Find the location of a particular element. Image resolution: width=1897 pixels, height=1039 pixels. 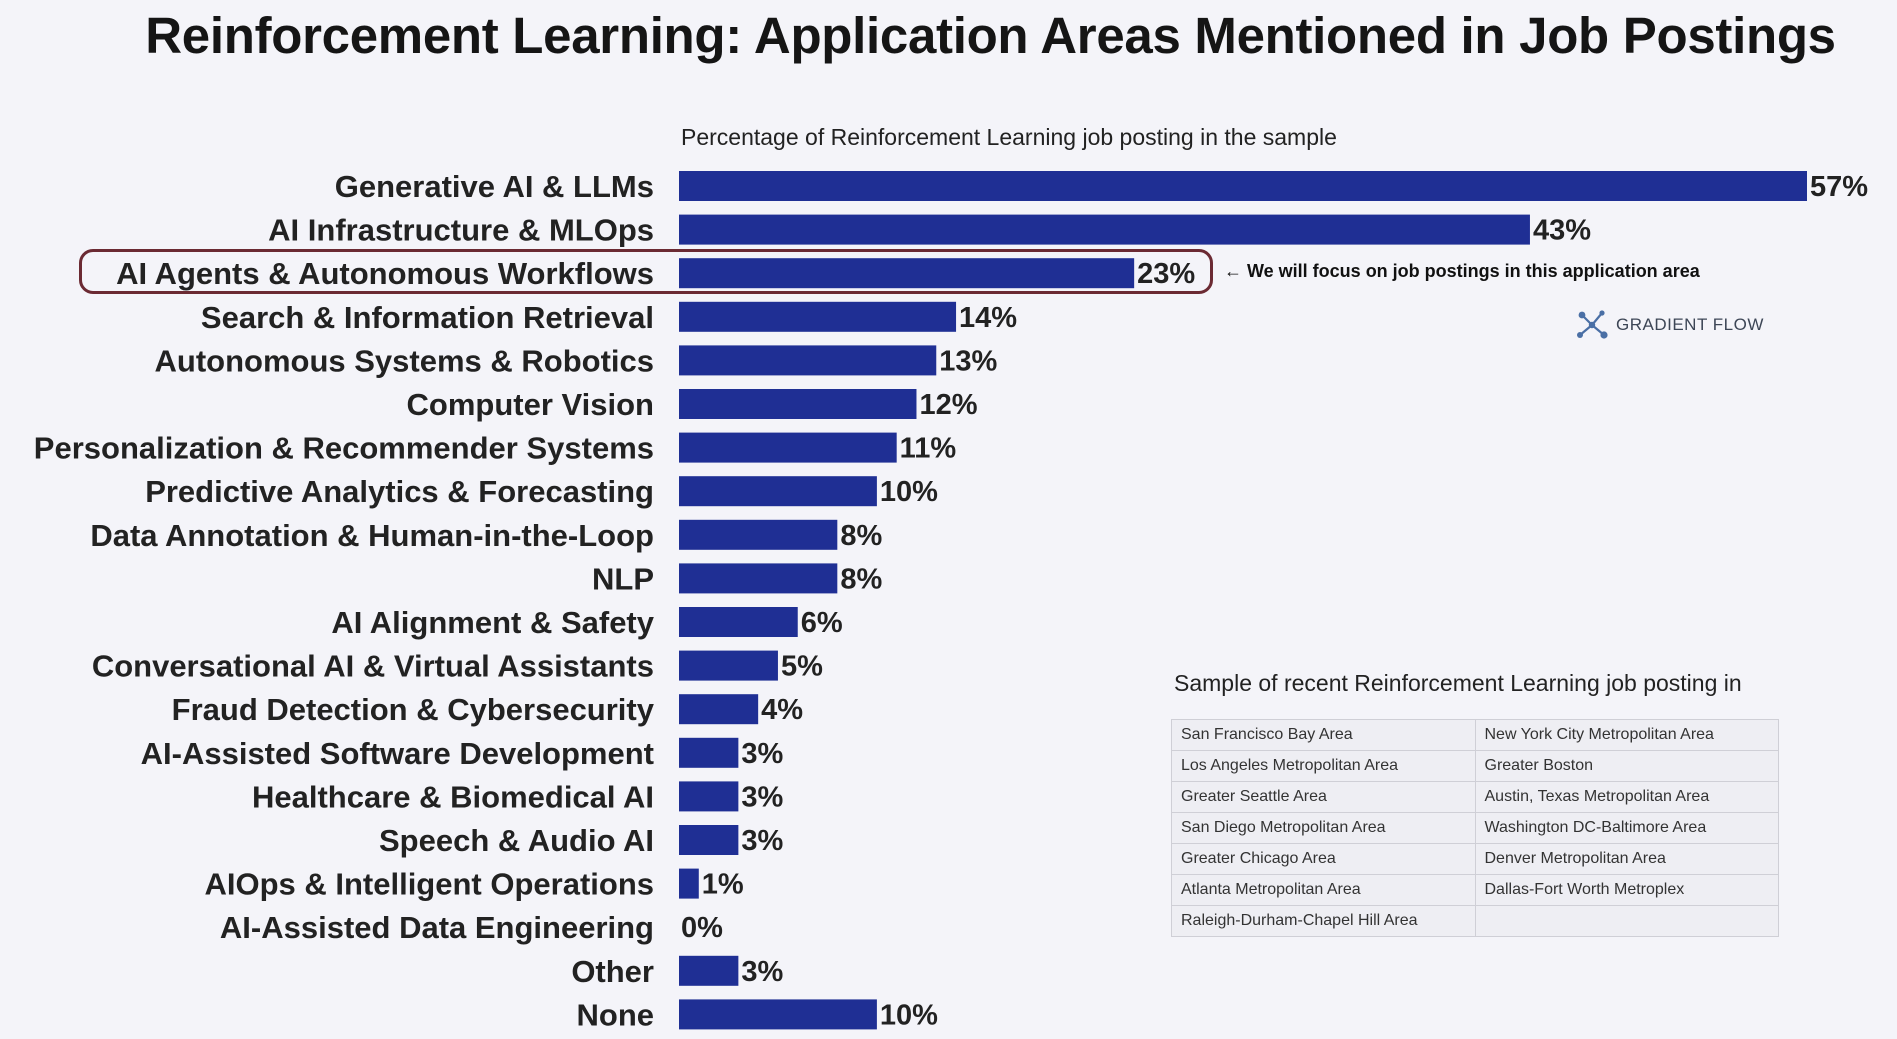

value-label: 12% is located at coordinates (948, 405).